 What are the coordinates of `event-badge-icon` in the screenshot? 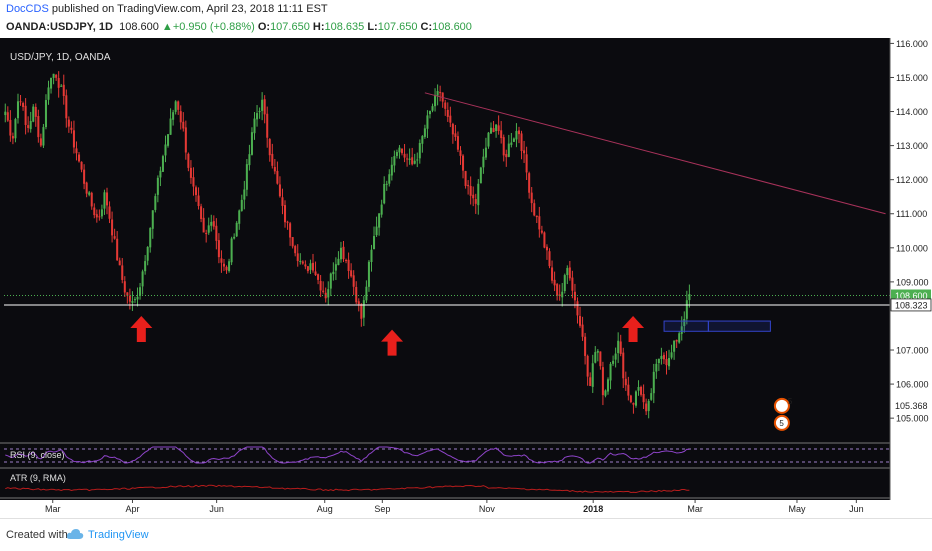 It's located at (781, 422).